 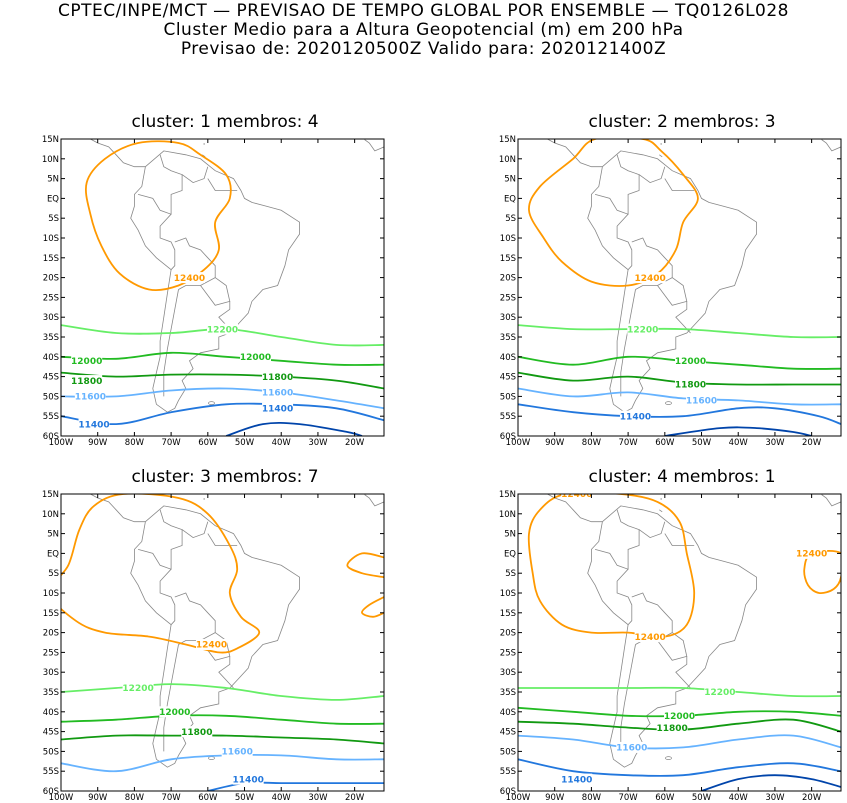 I want to click on lat-label: 60S, so click(x=508, y=792).